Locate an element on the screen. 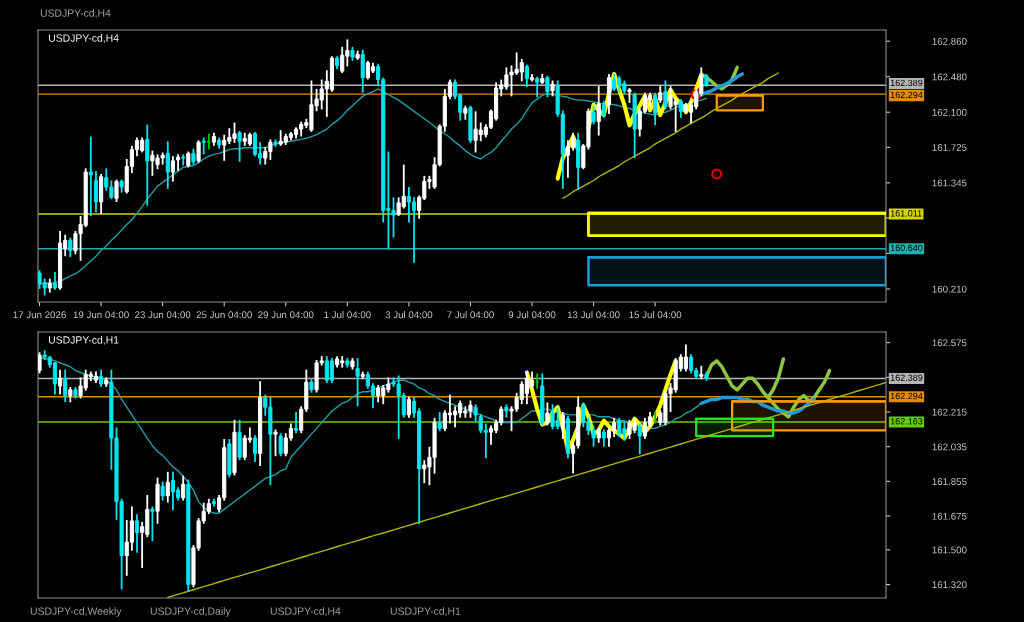  text: USDJPY-cd,H1 is located at coordinates (425, 612).